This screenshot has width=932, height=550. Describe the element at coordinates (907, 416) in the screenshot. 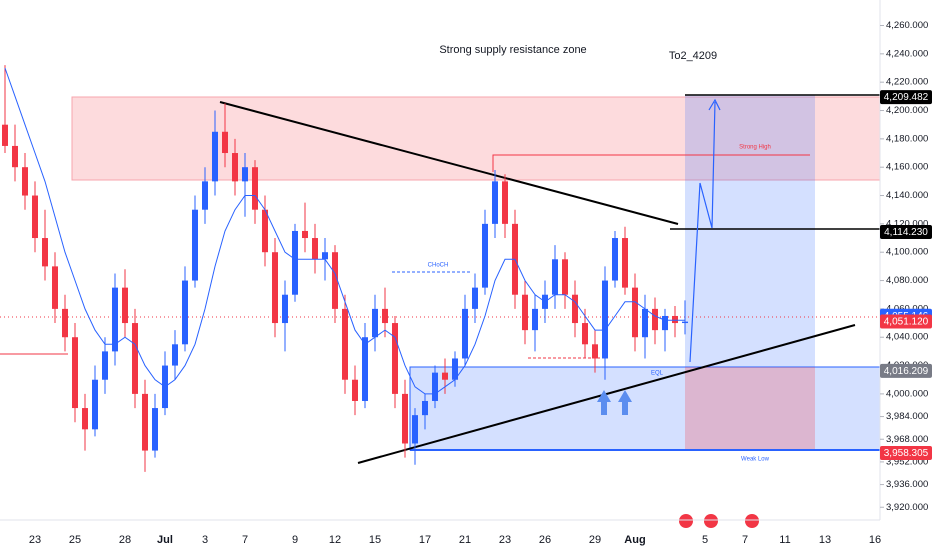

I see `y-tick-label: 3,984.000` at that location.